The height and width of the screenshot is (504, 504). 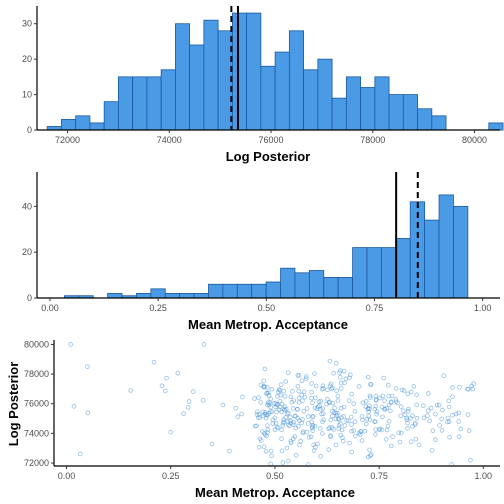 I want to click on x-tick-label: 76000, so click(x=271, y=140).